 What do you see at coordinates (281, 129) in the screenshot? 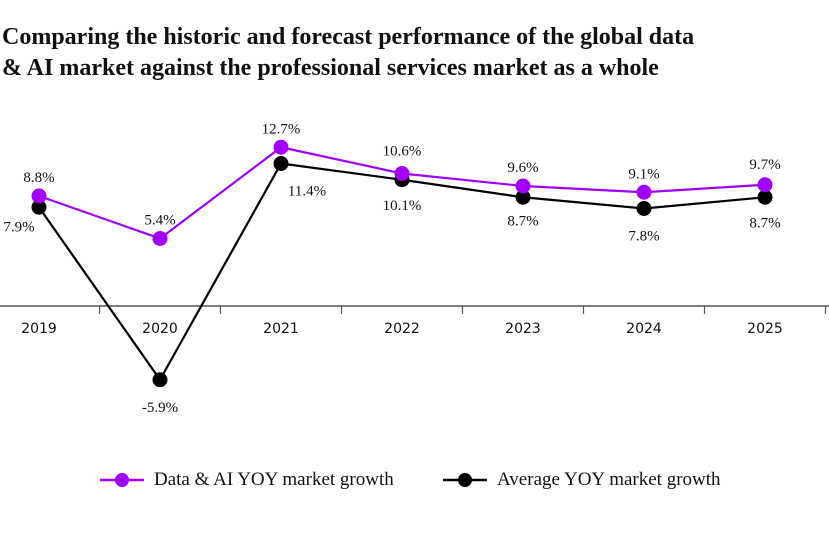
I see `data-label-data-ai-2021: 12.7%` at bounding box center [281, 129].